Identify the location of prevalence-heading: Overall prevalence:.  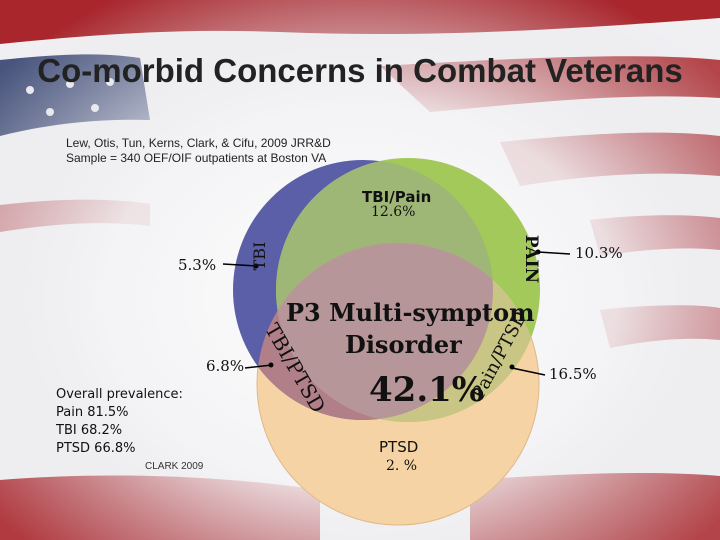
(119, 394).